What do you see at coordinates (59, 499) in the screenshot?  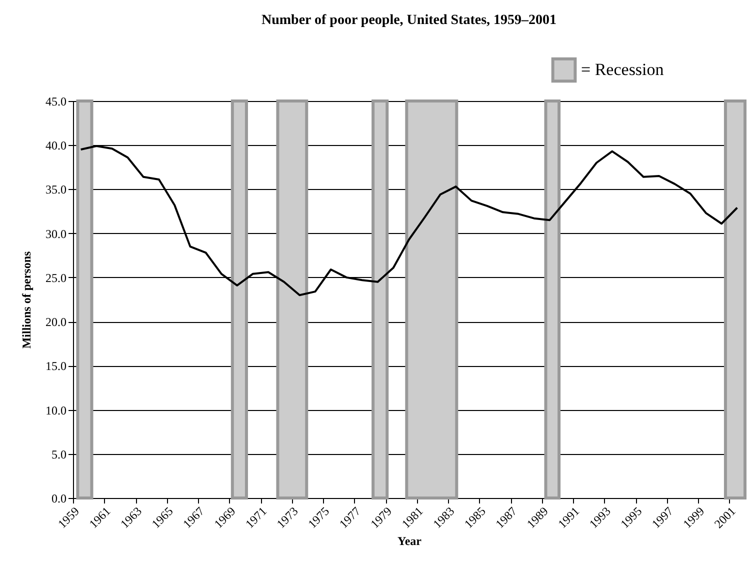 I see `y-tick-label: 0.0` at bounding box center [59, 499].